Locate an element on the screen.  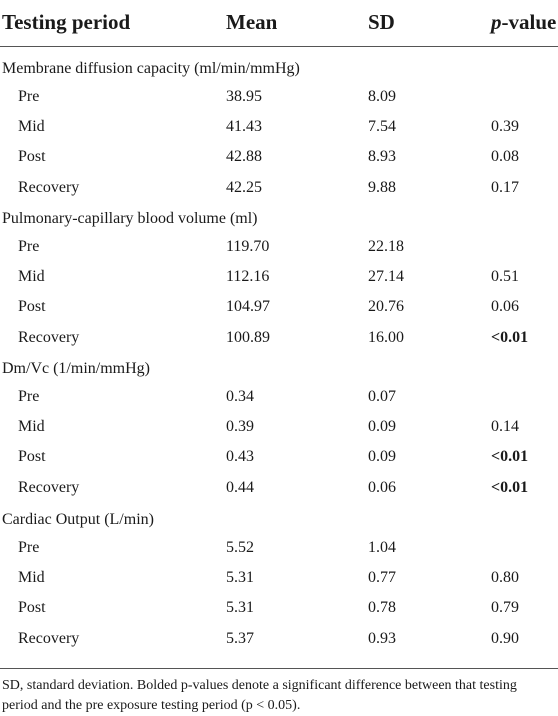
cell-sd: 1.04 is located at coordinates (382, 547).